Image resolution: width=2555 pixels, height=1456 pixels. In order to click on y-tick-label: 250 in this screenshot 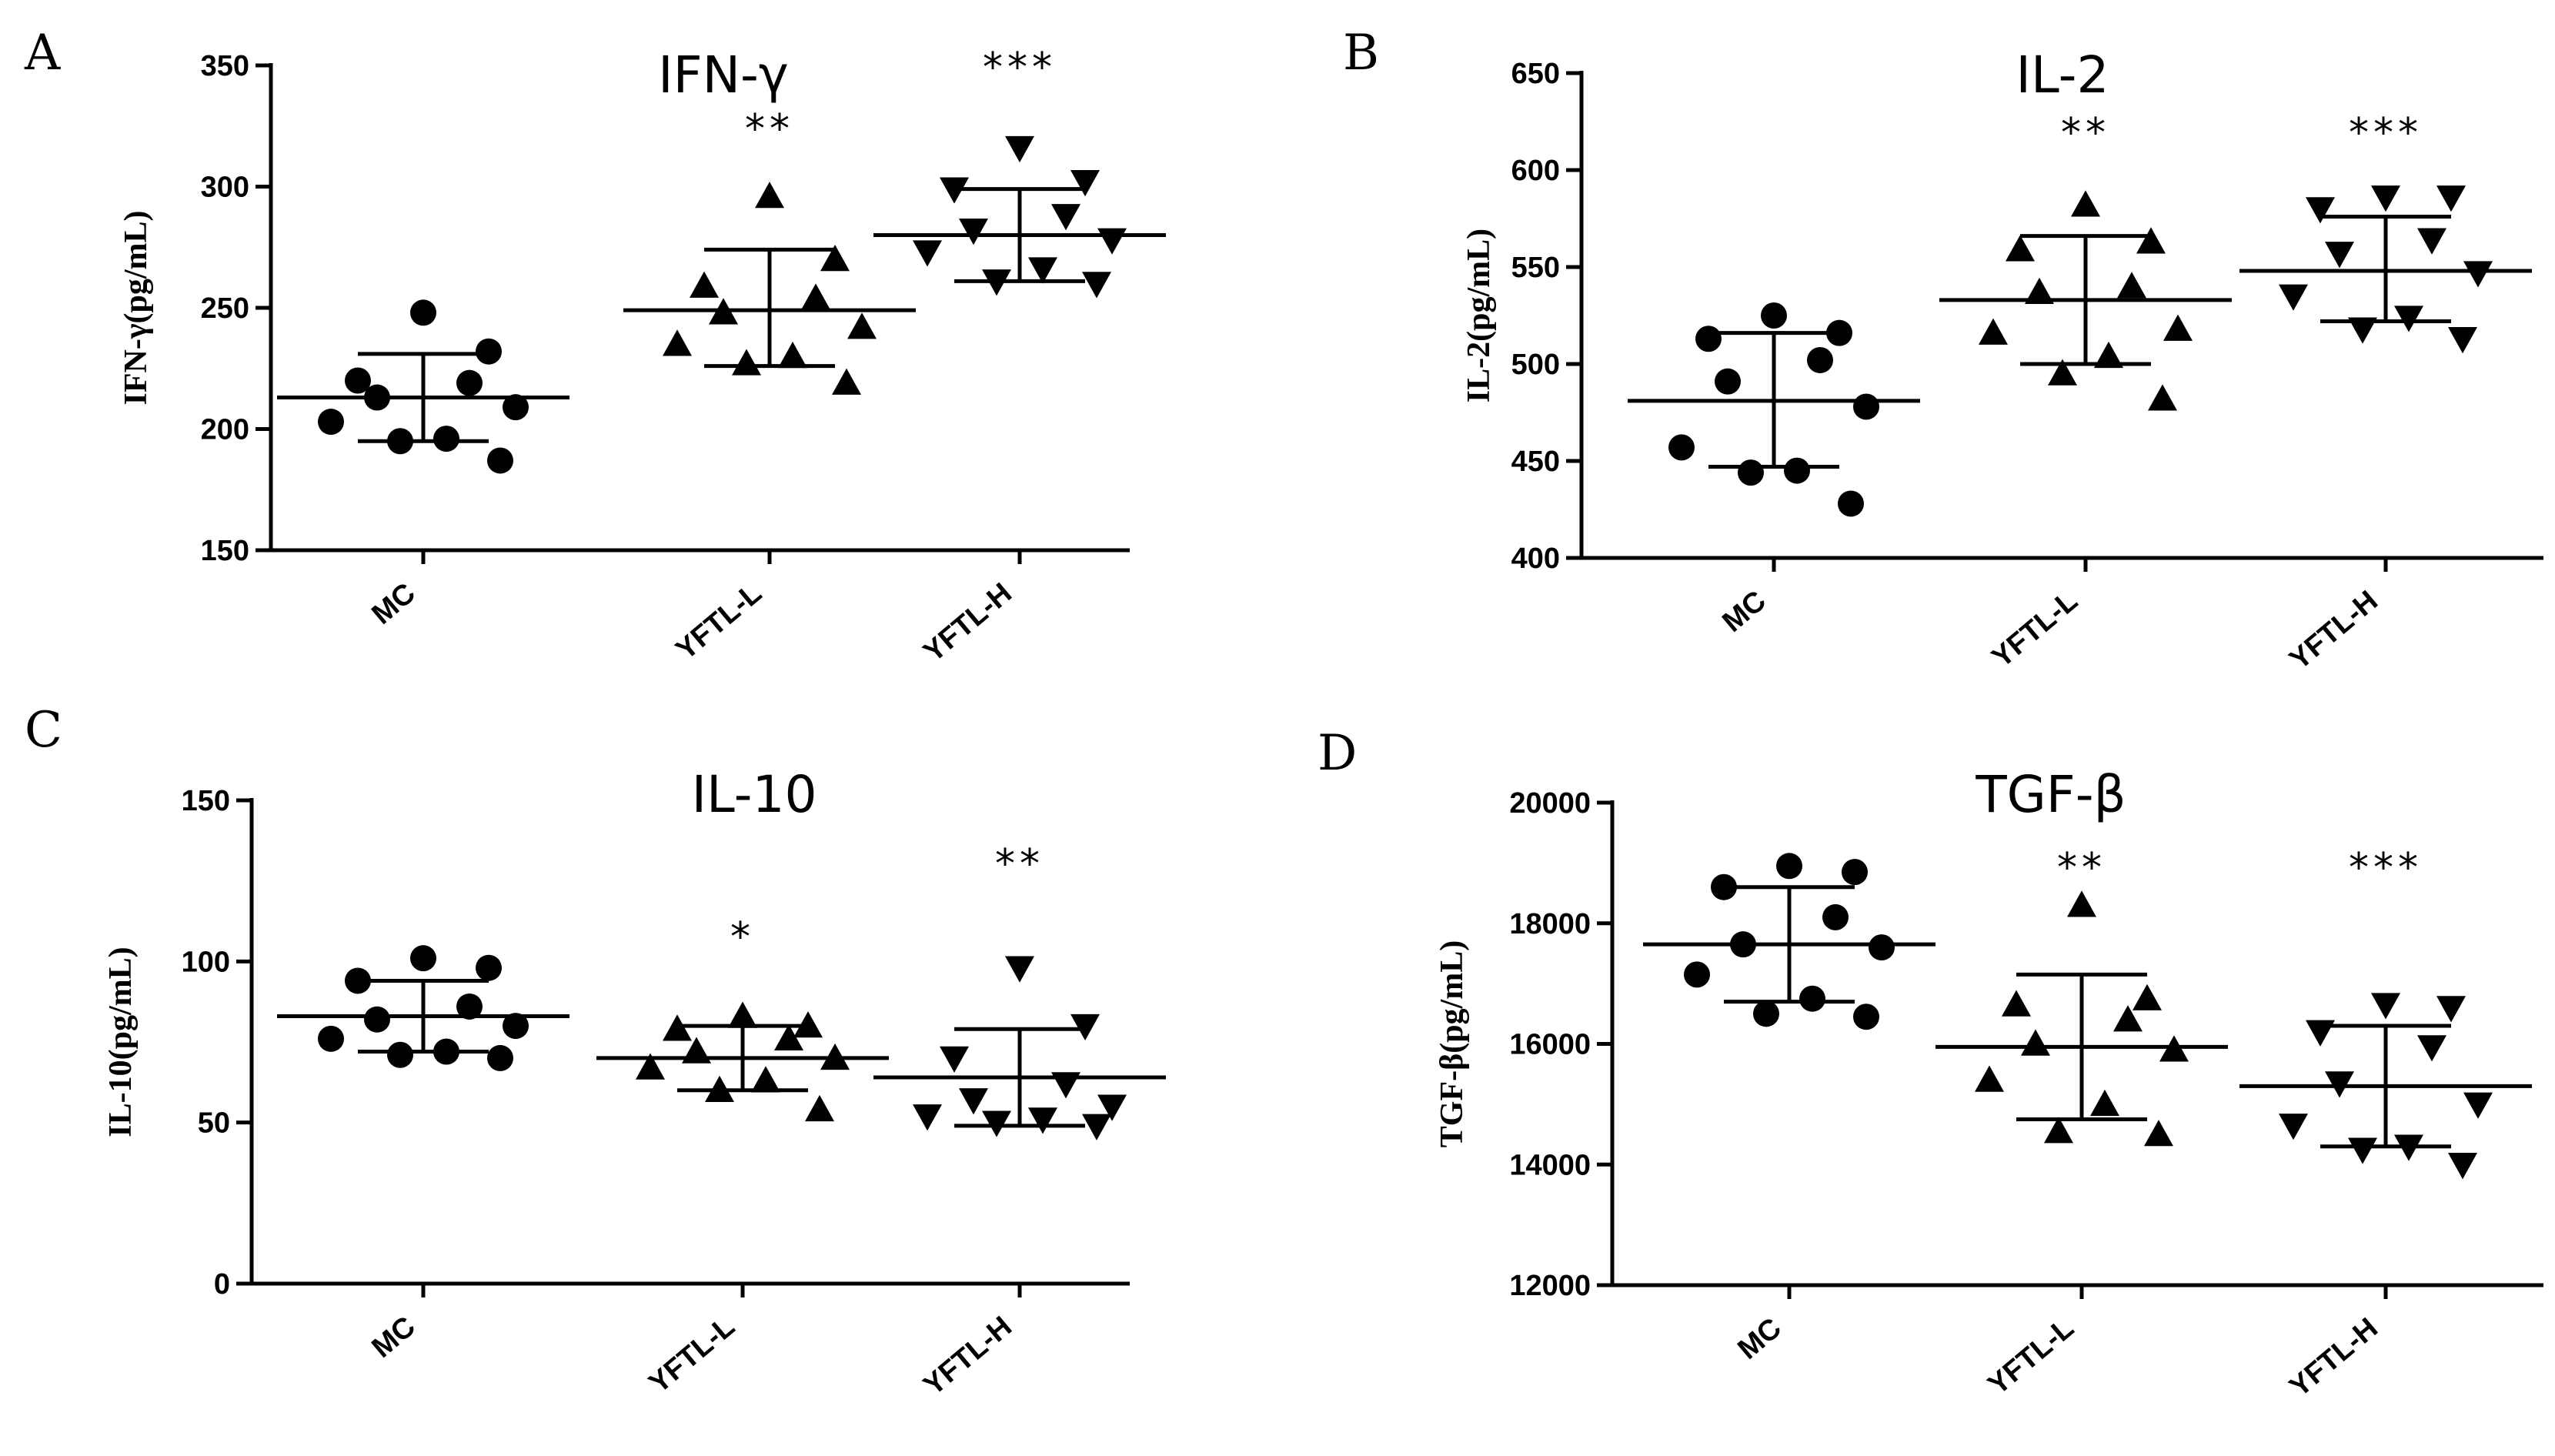, I will do `click(225, 309)`.